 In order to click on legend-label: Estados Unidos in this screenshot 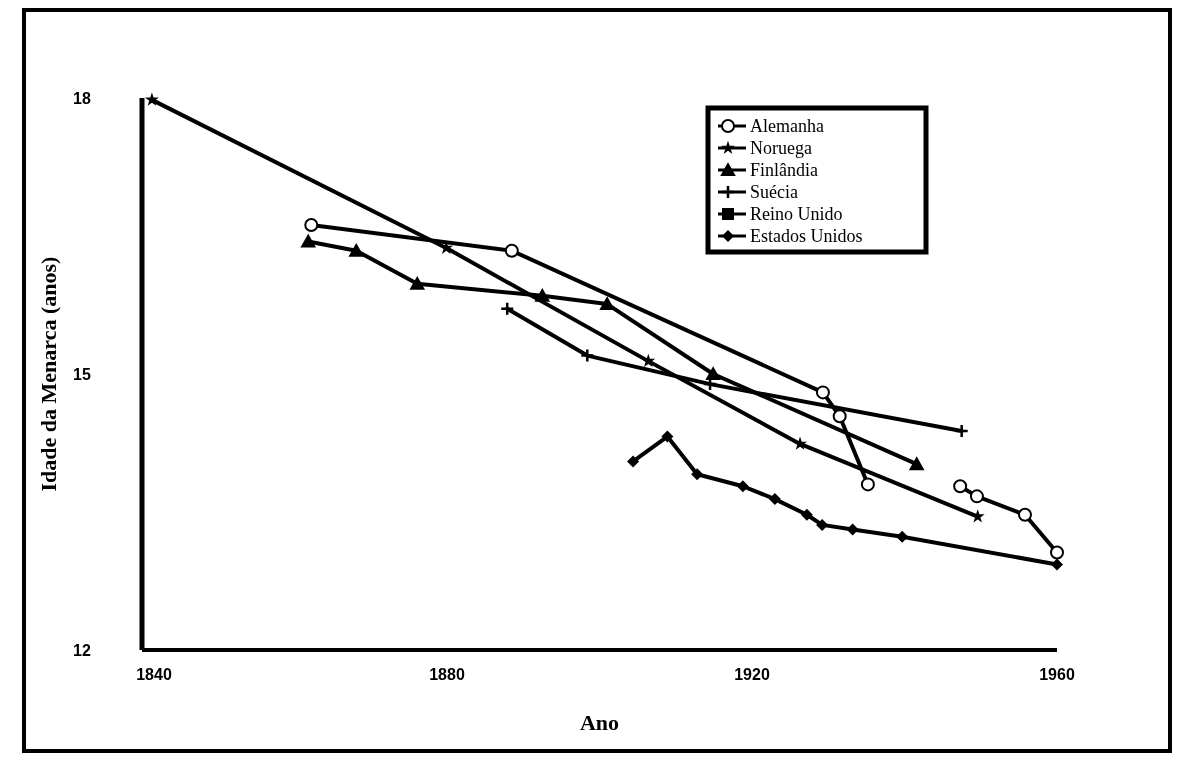, I will do `click(806, 236)`.